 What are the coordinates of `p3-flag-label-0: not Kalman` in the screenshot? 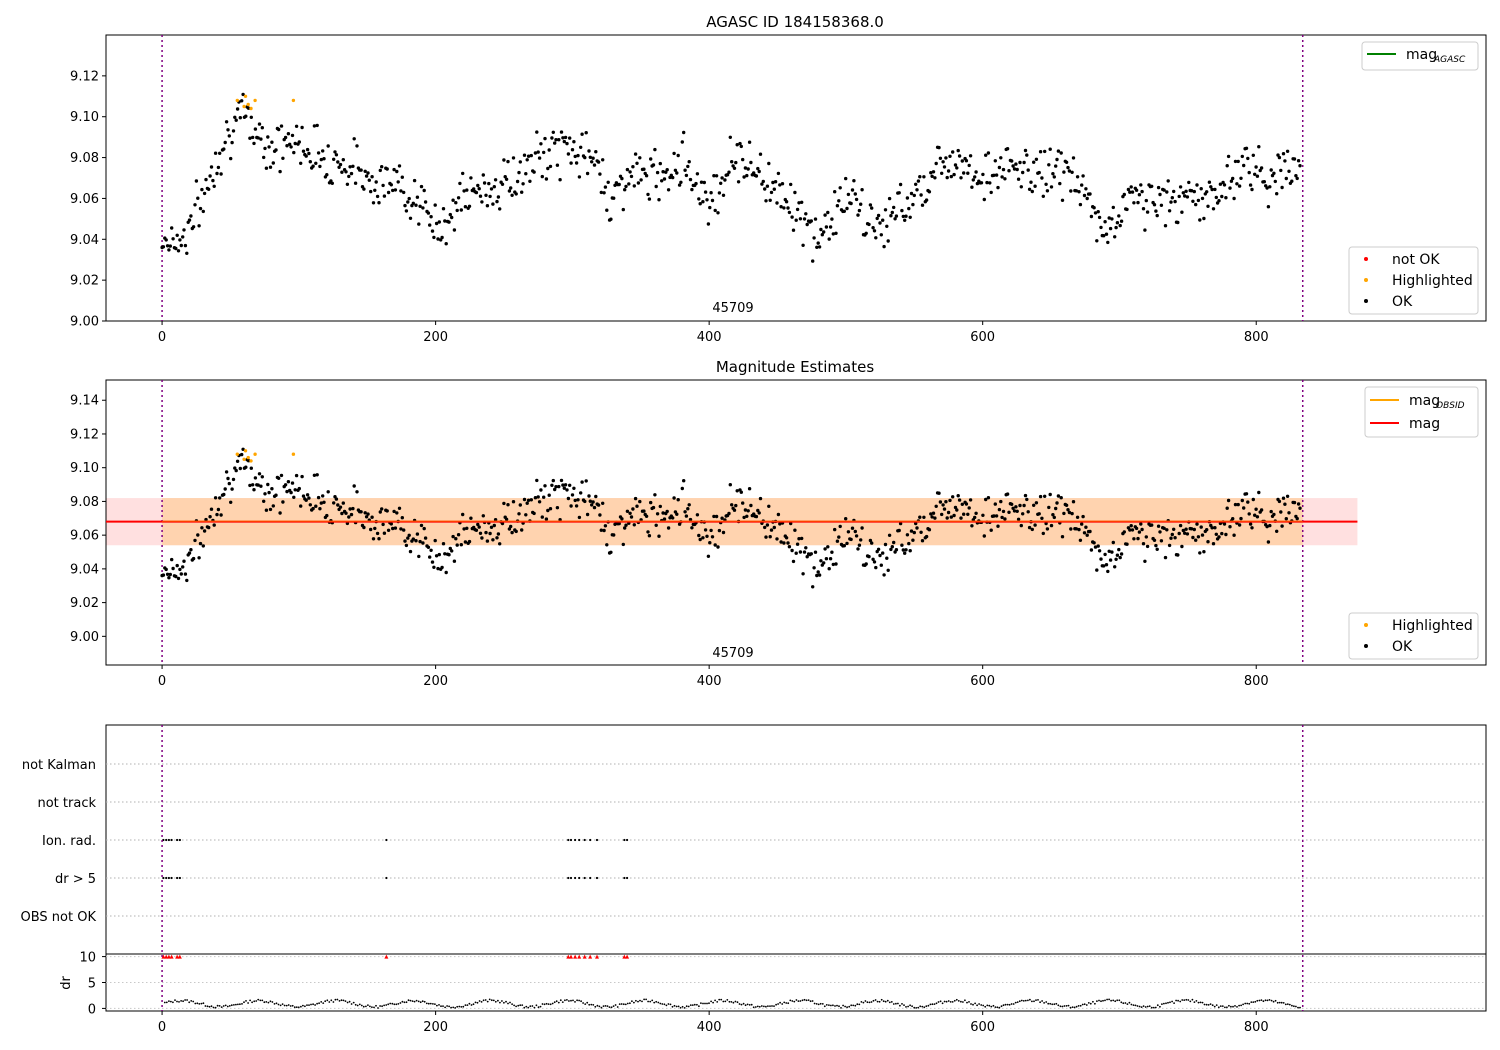 It's located at (59, 765).